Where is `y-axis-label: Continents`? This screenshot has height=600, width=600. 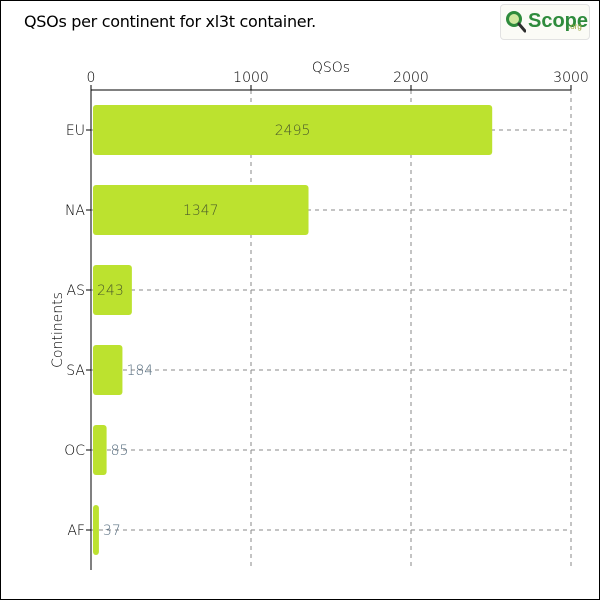
y-axis-label: Continents is located at coordinates (58, 330).